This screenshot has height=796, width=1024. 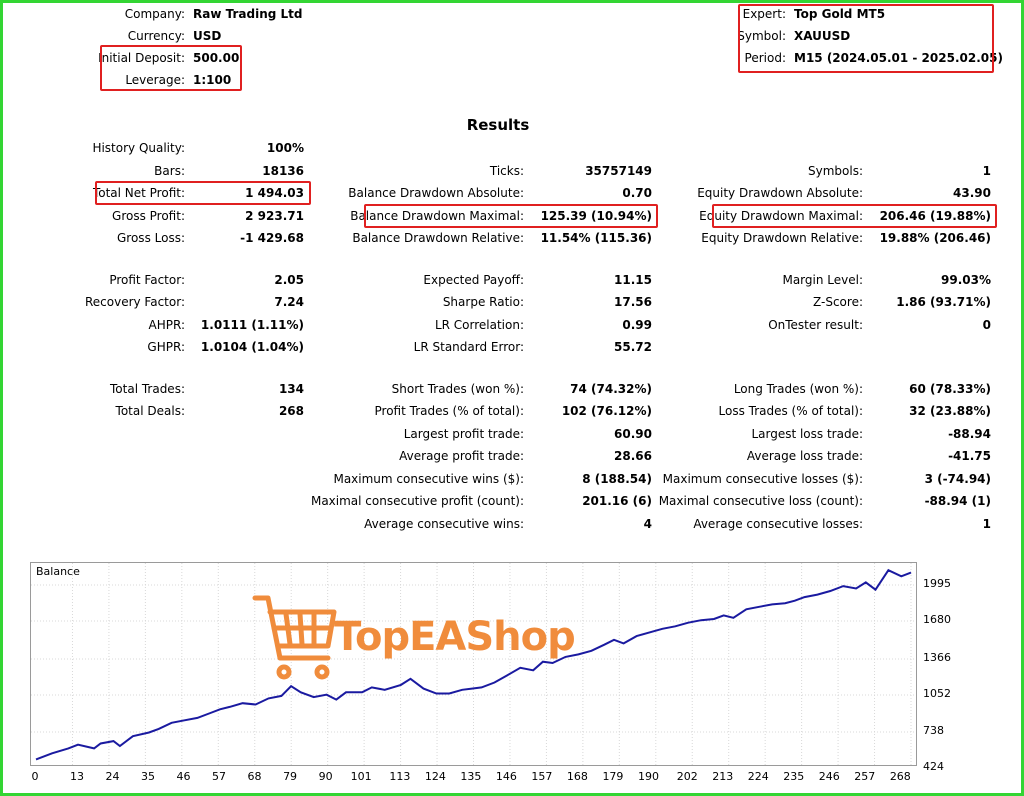 What do you see at coordinates (455, 637) in the screenshot?
I see `watermark-text: TopEAShop` at bounding box center [455, 637].